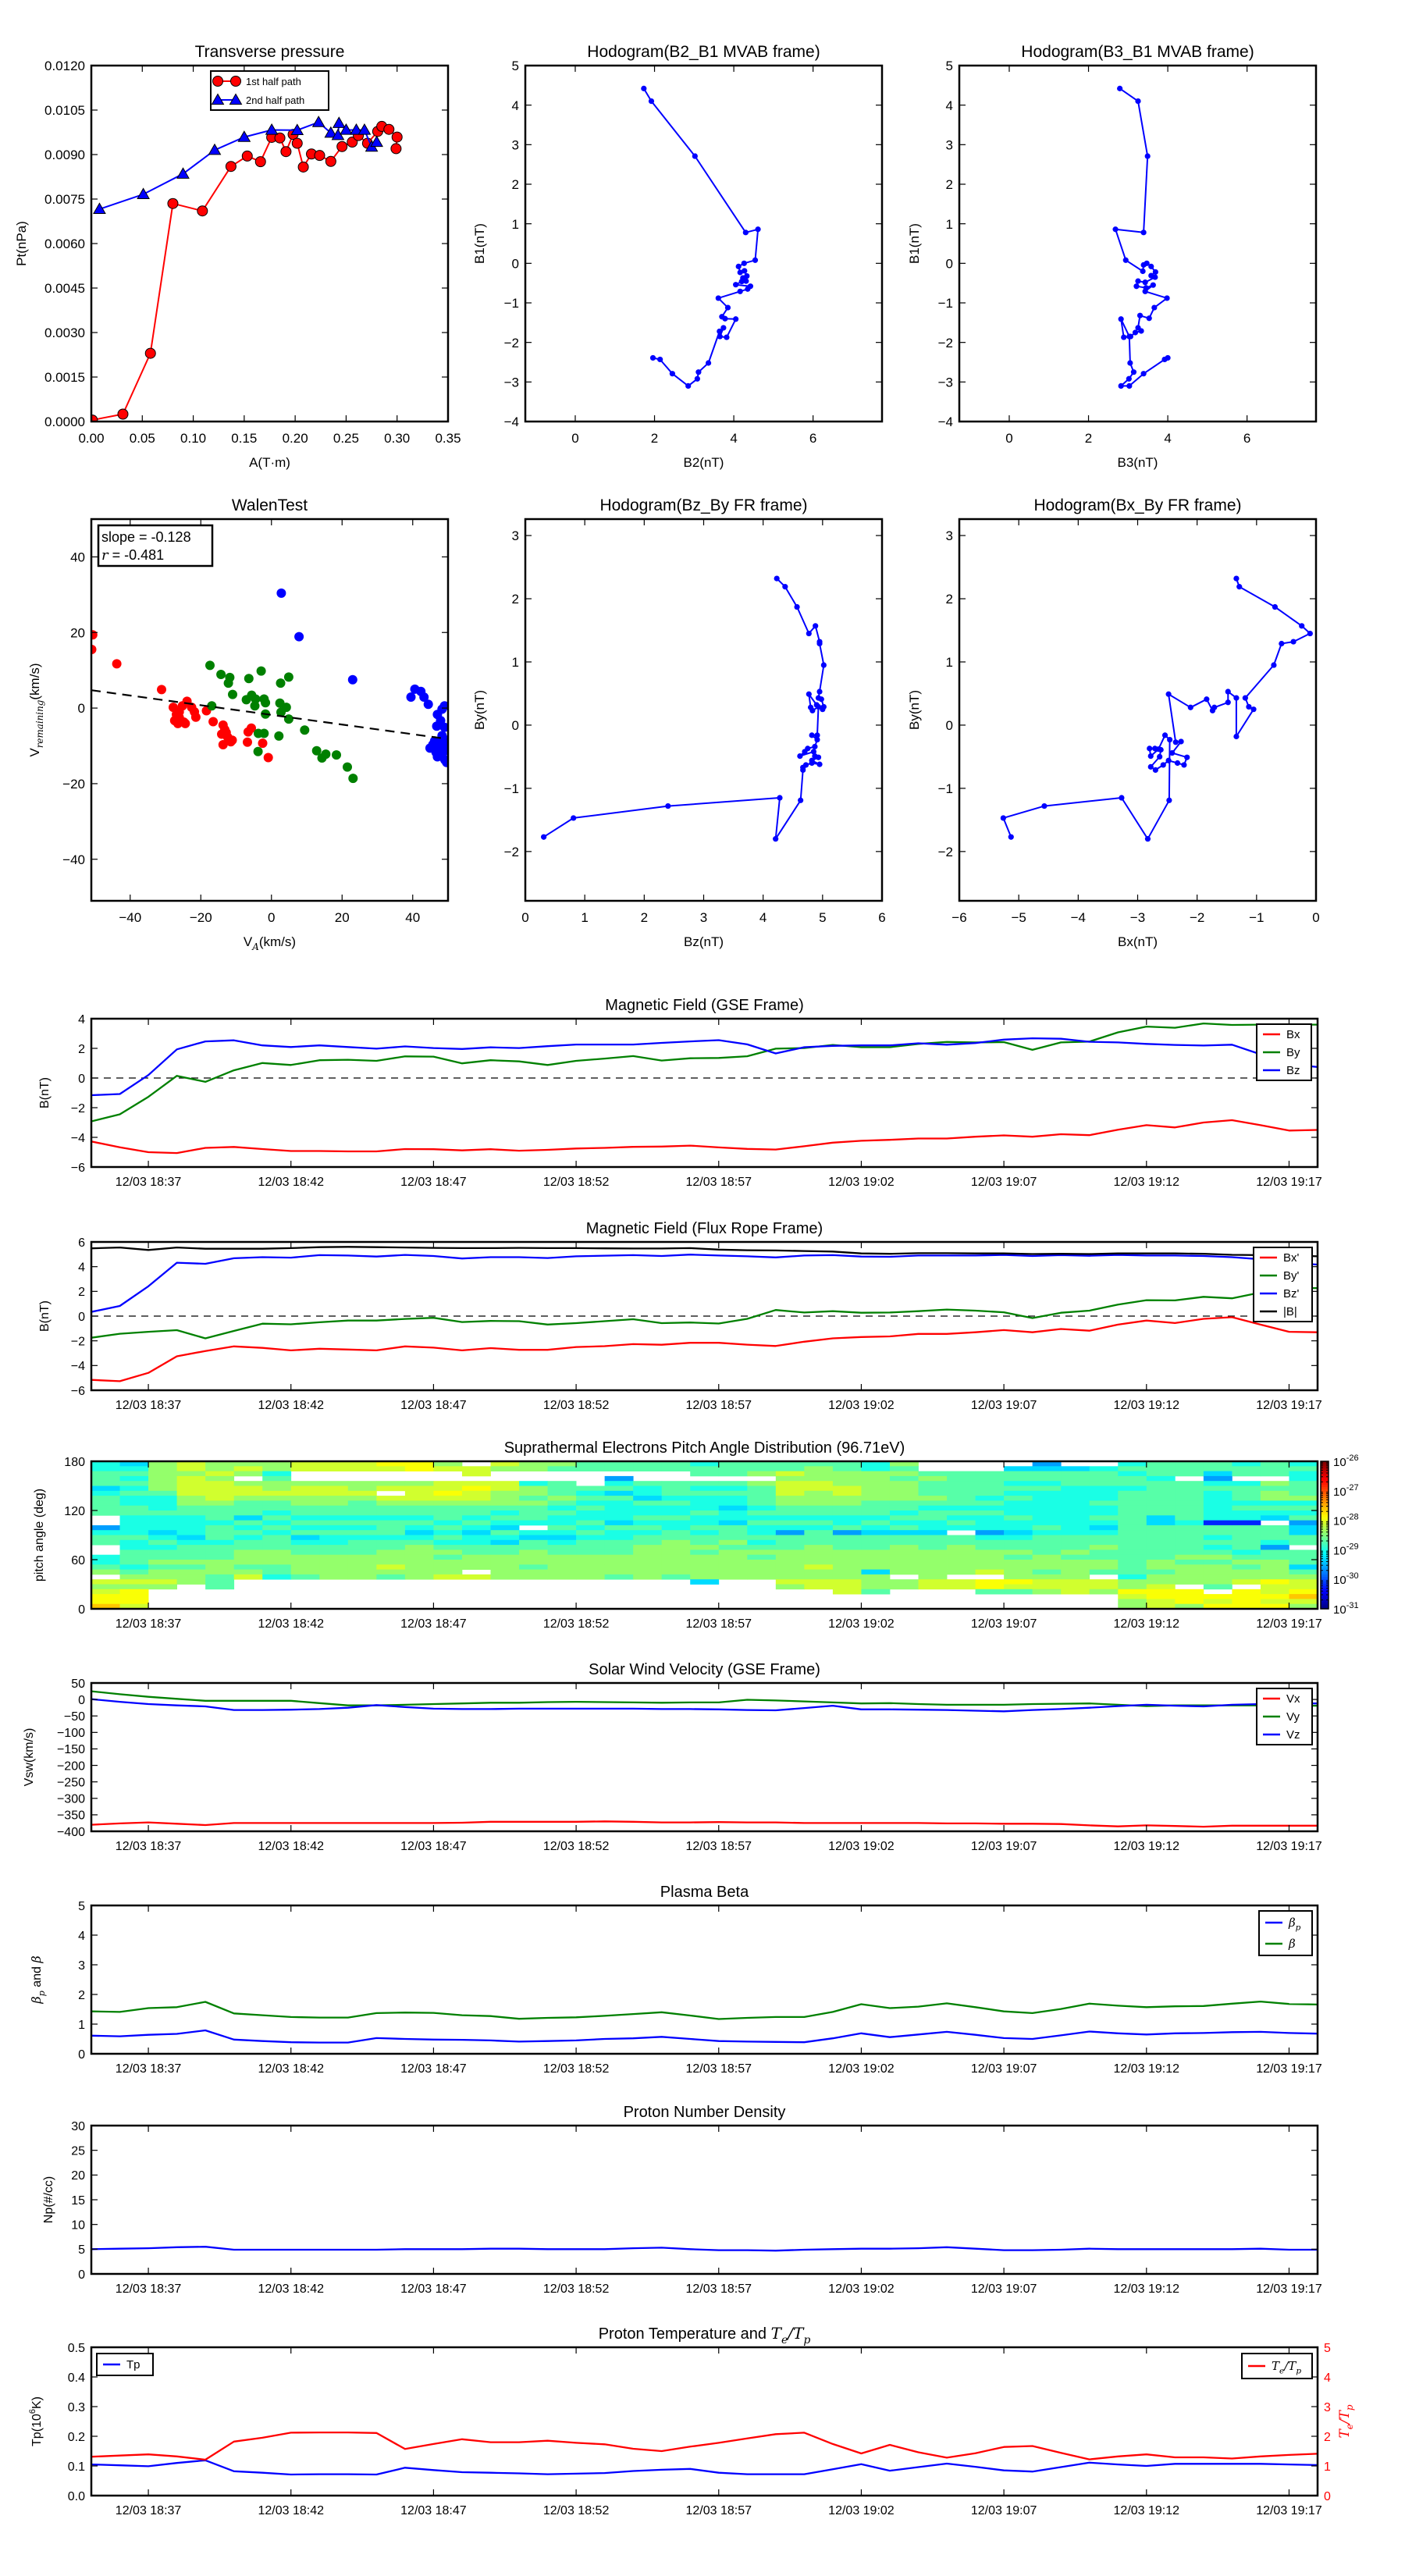  Describe the element at coordinates (684, 708) in the screenshot. I see `plot-area` at that location.